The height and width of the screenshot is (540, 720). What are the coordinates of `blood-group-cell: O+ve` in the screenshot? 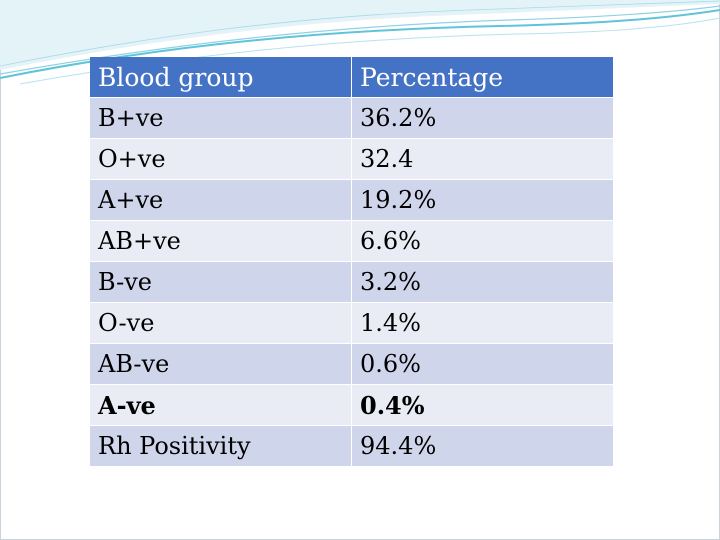 It's located at (221, 159).